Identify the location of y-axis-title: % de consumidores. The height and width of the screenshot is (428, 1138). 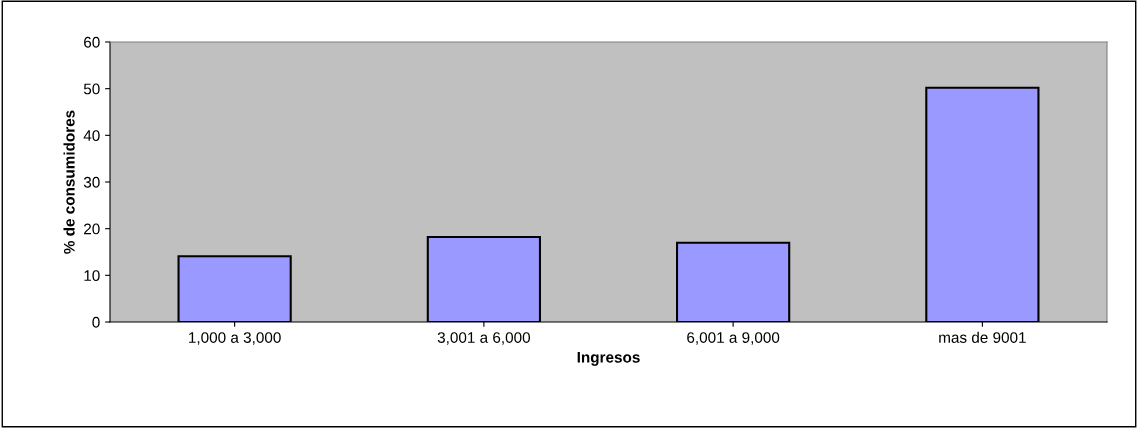
(69, 182).